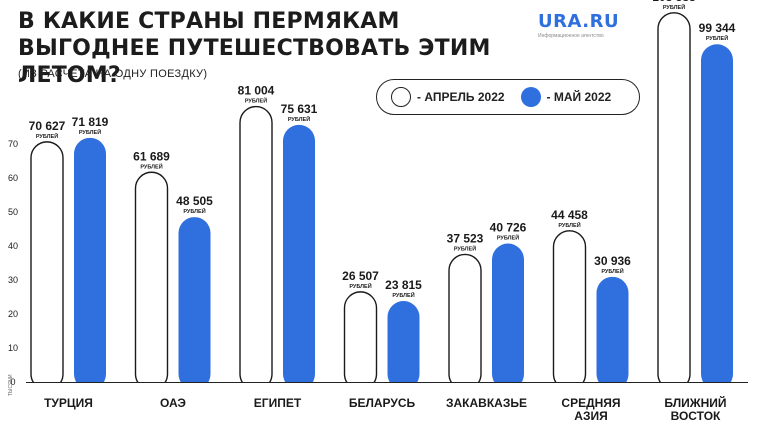 The height and width of the screenshot is (428, 760). What do you see at coordinates (465, 238) in the screenshot?
I see `bar-value-label: 37 523` at bounding box center [465, 238].